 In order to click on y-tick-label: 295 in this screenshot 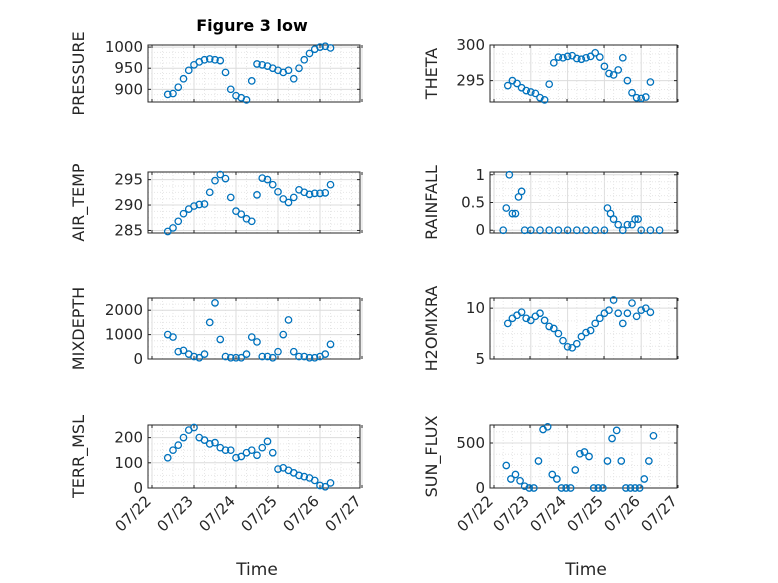, I will do `click(128, 180)`.